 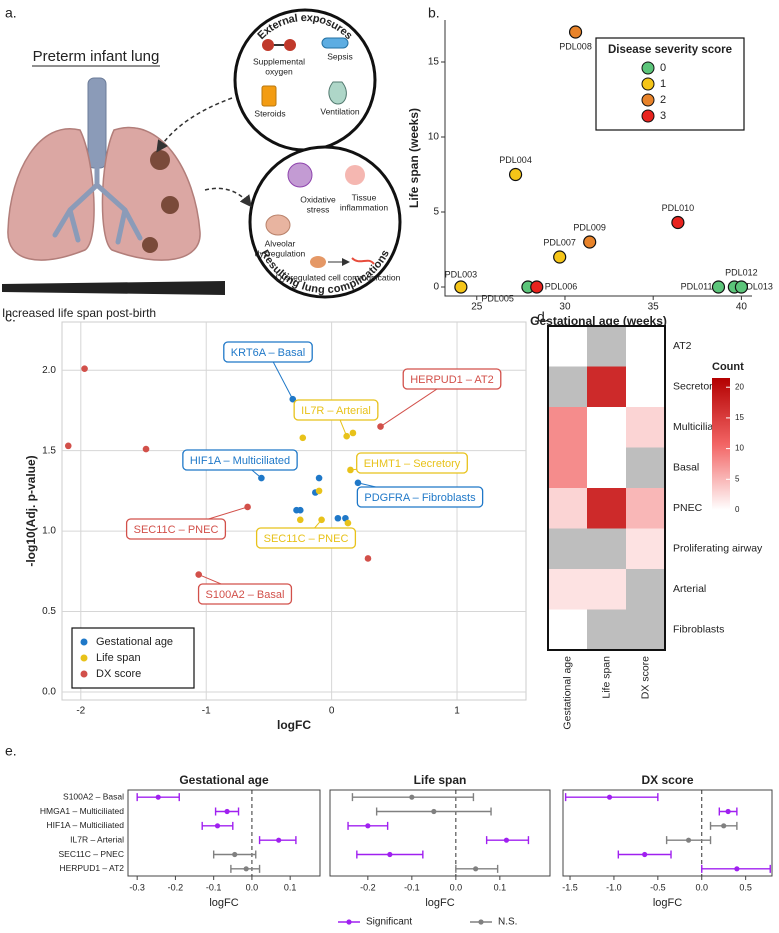 What do you see at coordinates (318, 209) in the screenshot?
I see `complication-item: stress` at bounding box center [318, 209].